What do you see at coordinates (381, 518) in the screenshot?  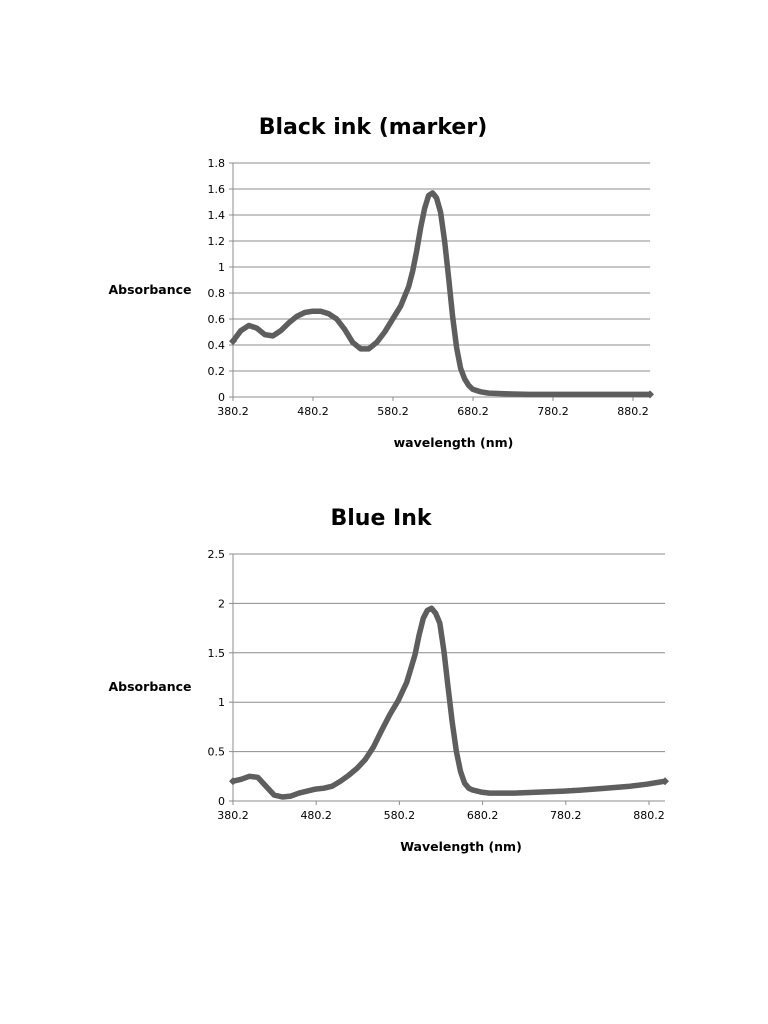 I see `chart-title: Blue Ink` at bounding box center [381, 518].